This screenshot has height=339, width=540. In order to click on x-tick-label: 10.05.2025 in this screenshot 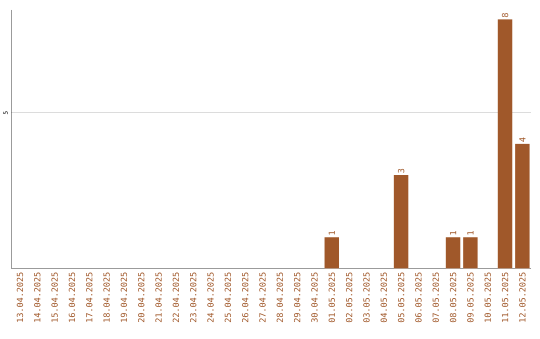, I will do `click(487, 297)`.